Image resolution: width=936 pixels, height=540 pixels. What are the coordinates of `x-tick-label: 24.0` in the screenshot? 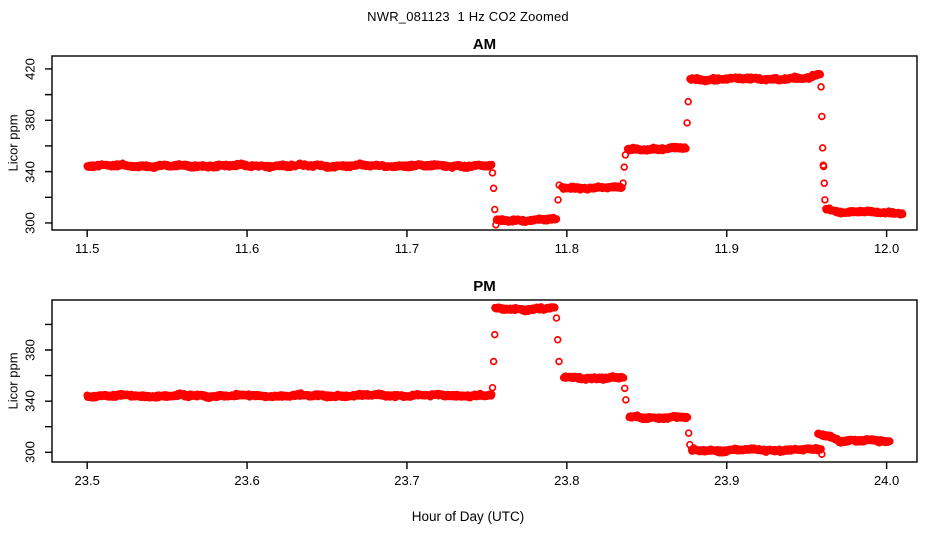 It's located at (886, 480).